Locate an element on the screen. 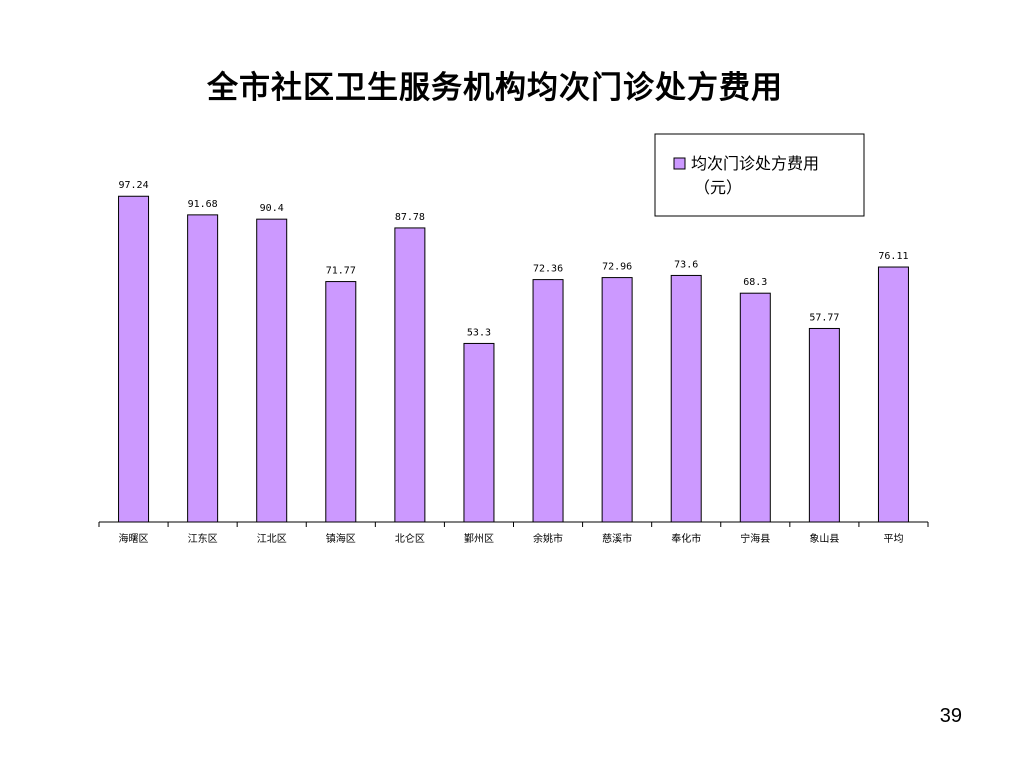  data-label: 87.78 is located at coordinates (410, 217).